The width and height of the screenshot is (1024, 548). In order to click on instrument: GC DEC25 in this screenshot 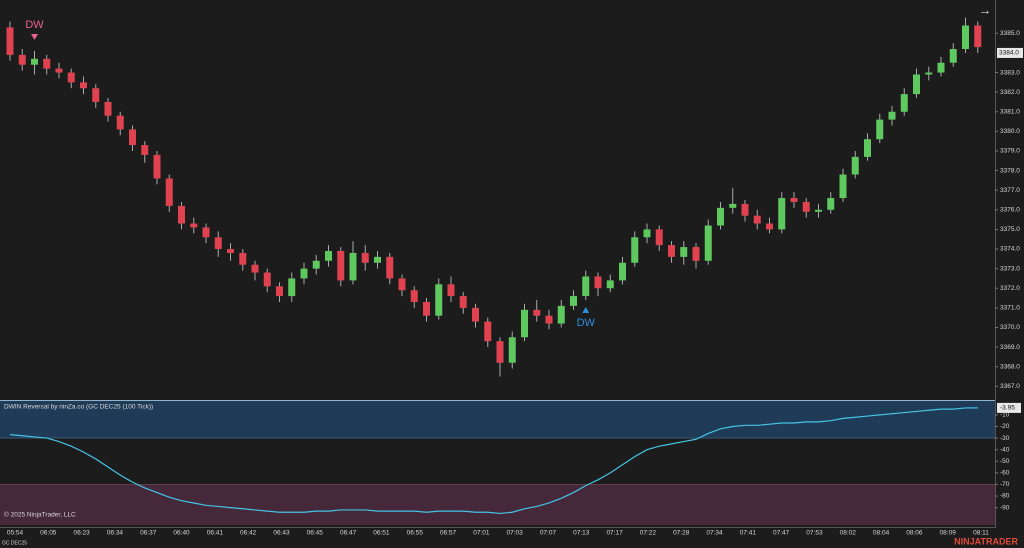, I will do `click(14, 543)`.